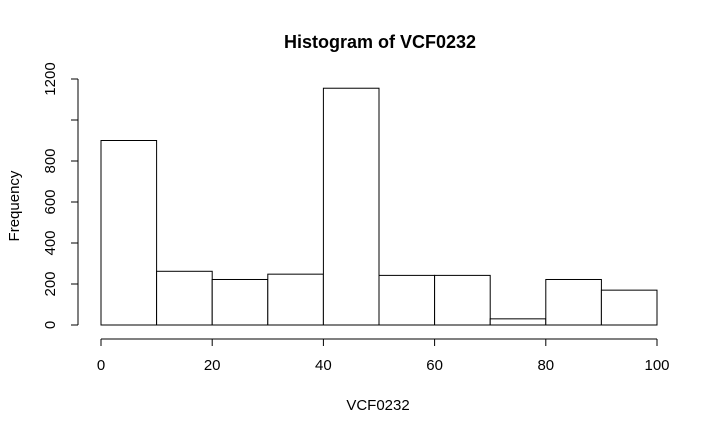  I want to click on y-tick-label: 800, so click(50, 160).